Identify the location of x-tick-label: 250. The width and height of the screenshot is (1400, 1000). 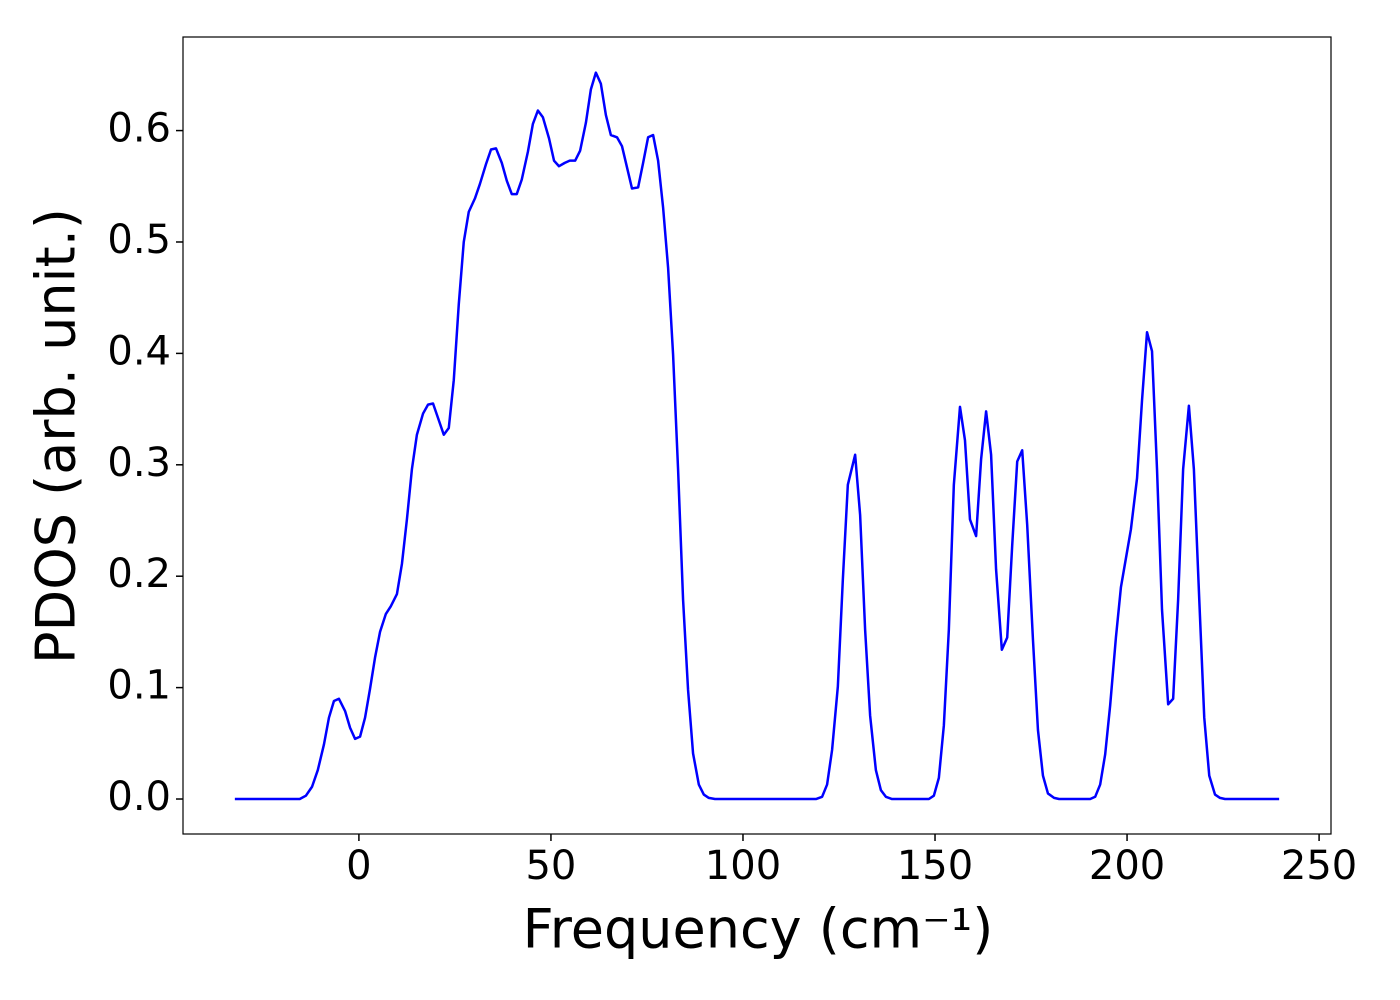
(1319, 866).